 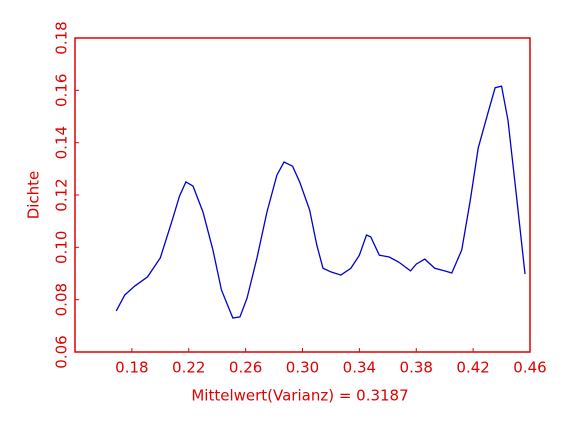 What do you see at coordinates (62, 90) in the screenshot?
I see `y-tick-label: 0.16` at bounding box center [62, 90].